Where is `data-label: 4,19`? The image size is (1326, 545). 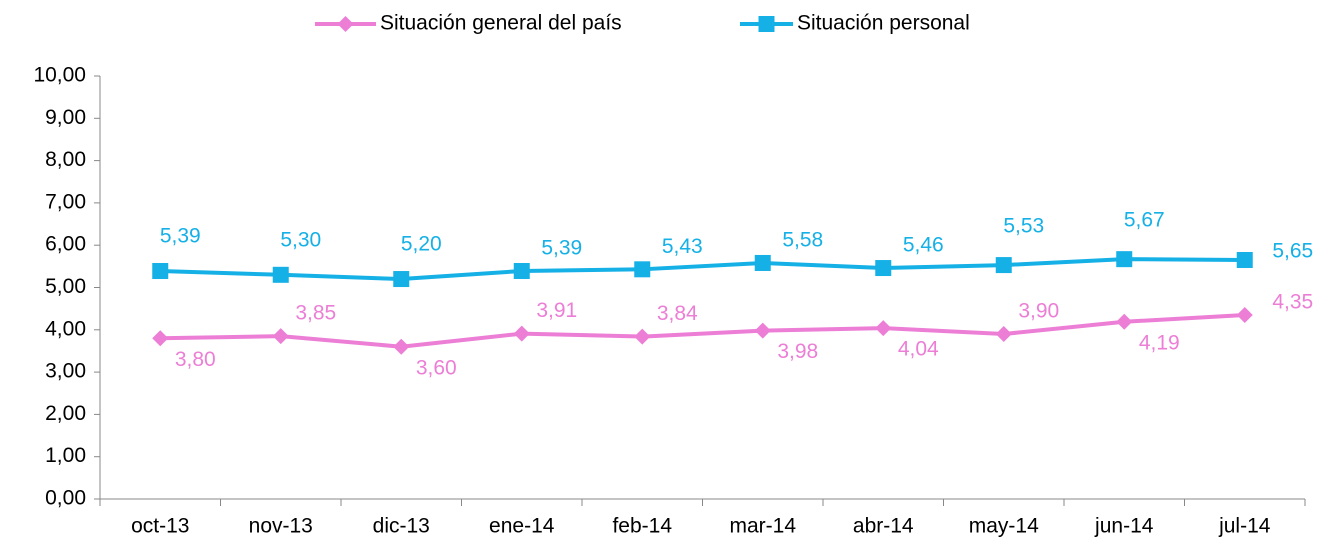
data-label: 4,19 is located at coordinates (1159, 342).